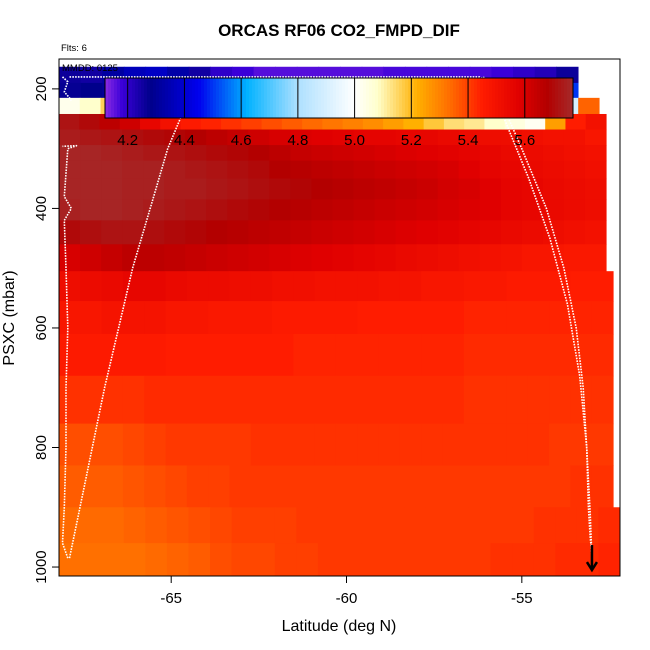  Describe the element at coordinates (297, 140) in the screenshot. I see `colorbar-tick-label: 4.8` at that location.